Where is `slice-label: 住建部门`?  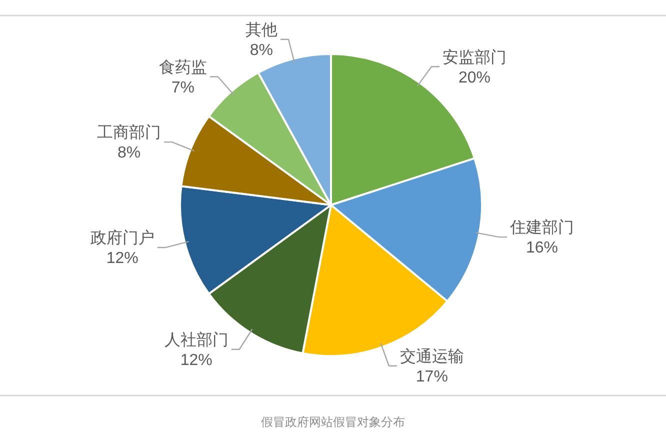 slice-label: 住建部门 is located at coordinates (541, 227).